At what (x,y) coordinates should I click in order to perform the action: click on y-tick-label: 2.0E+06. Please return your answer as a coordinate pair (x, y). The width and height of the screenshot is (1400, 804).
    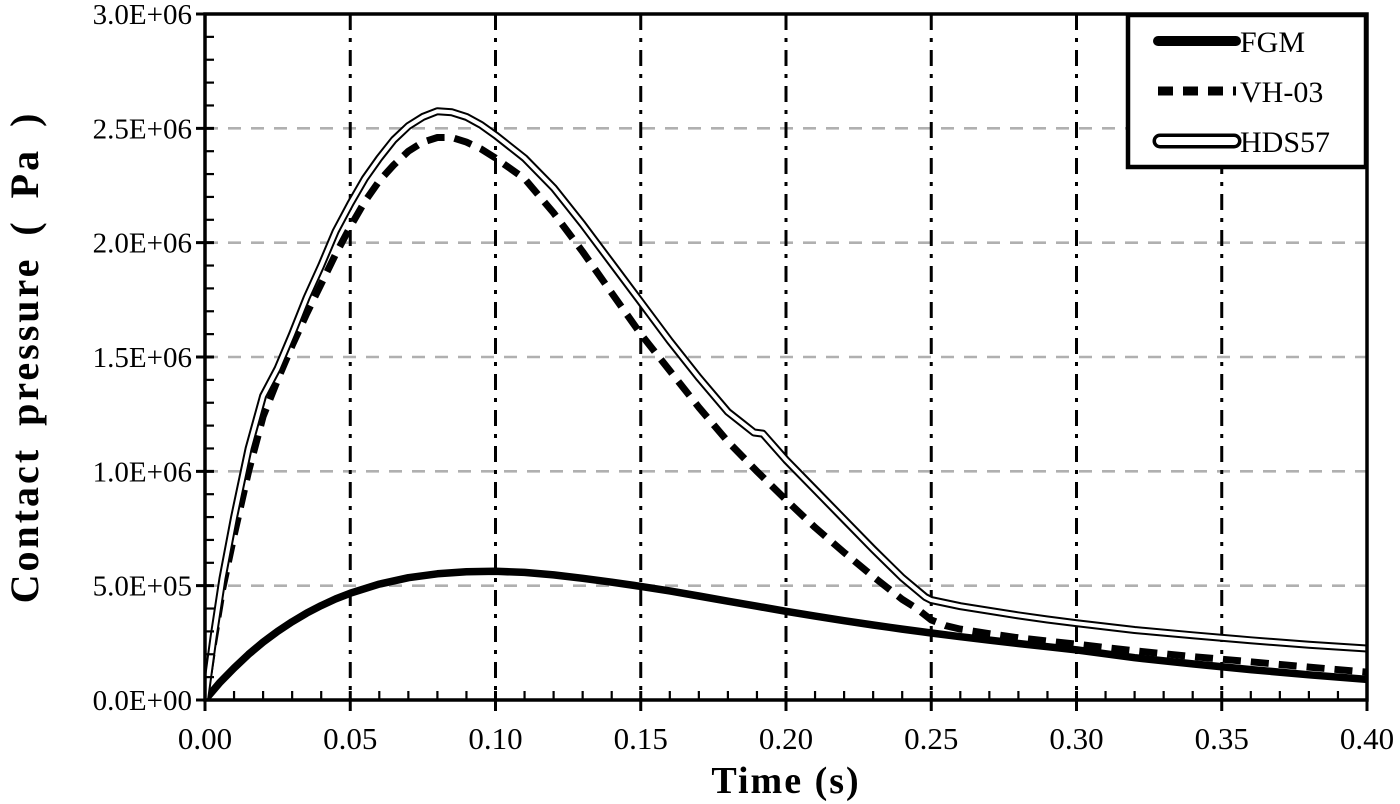
    Looking at the image, I should click on (142, 244).